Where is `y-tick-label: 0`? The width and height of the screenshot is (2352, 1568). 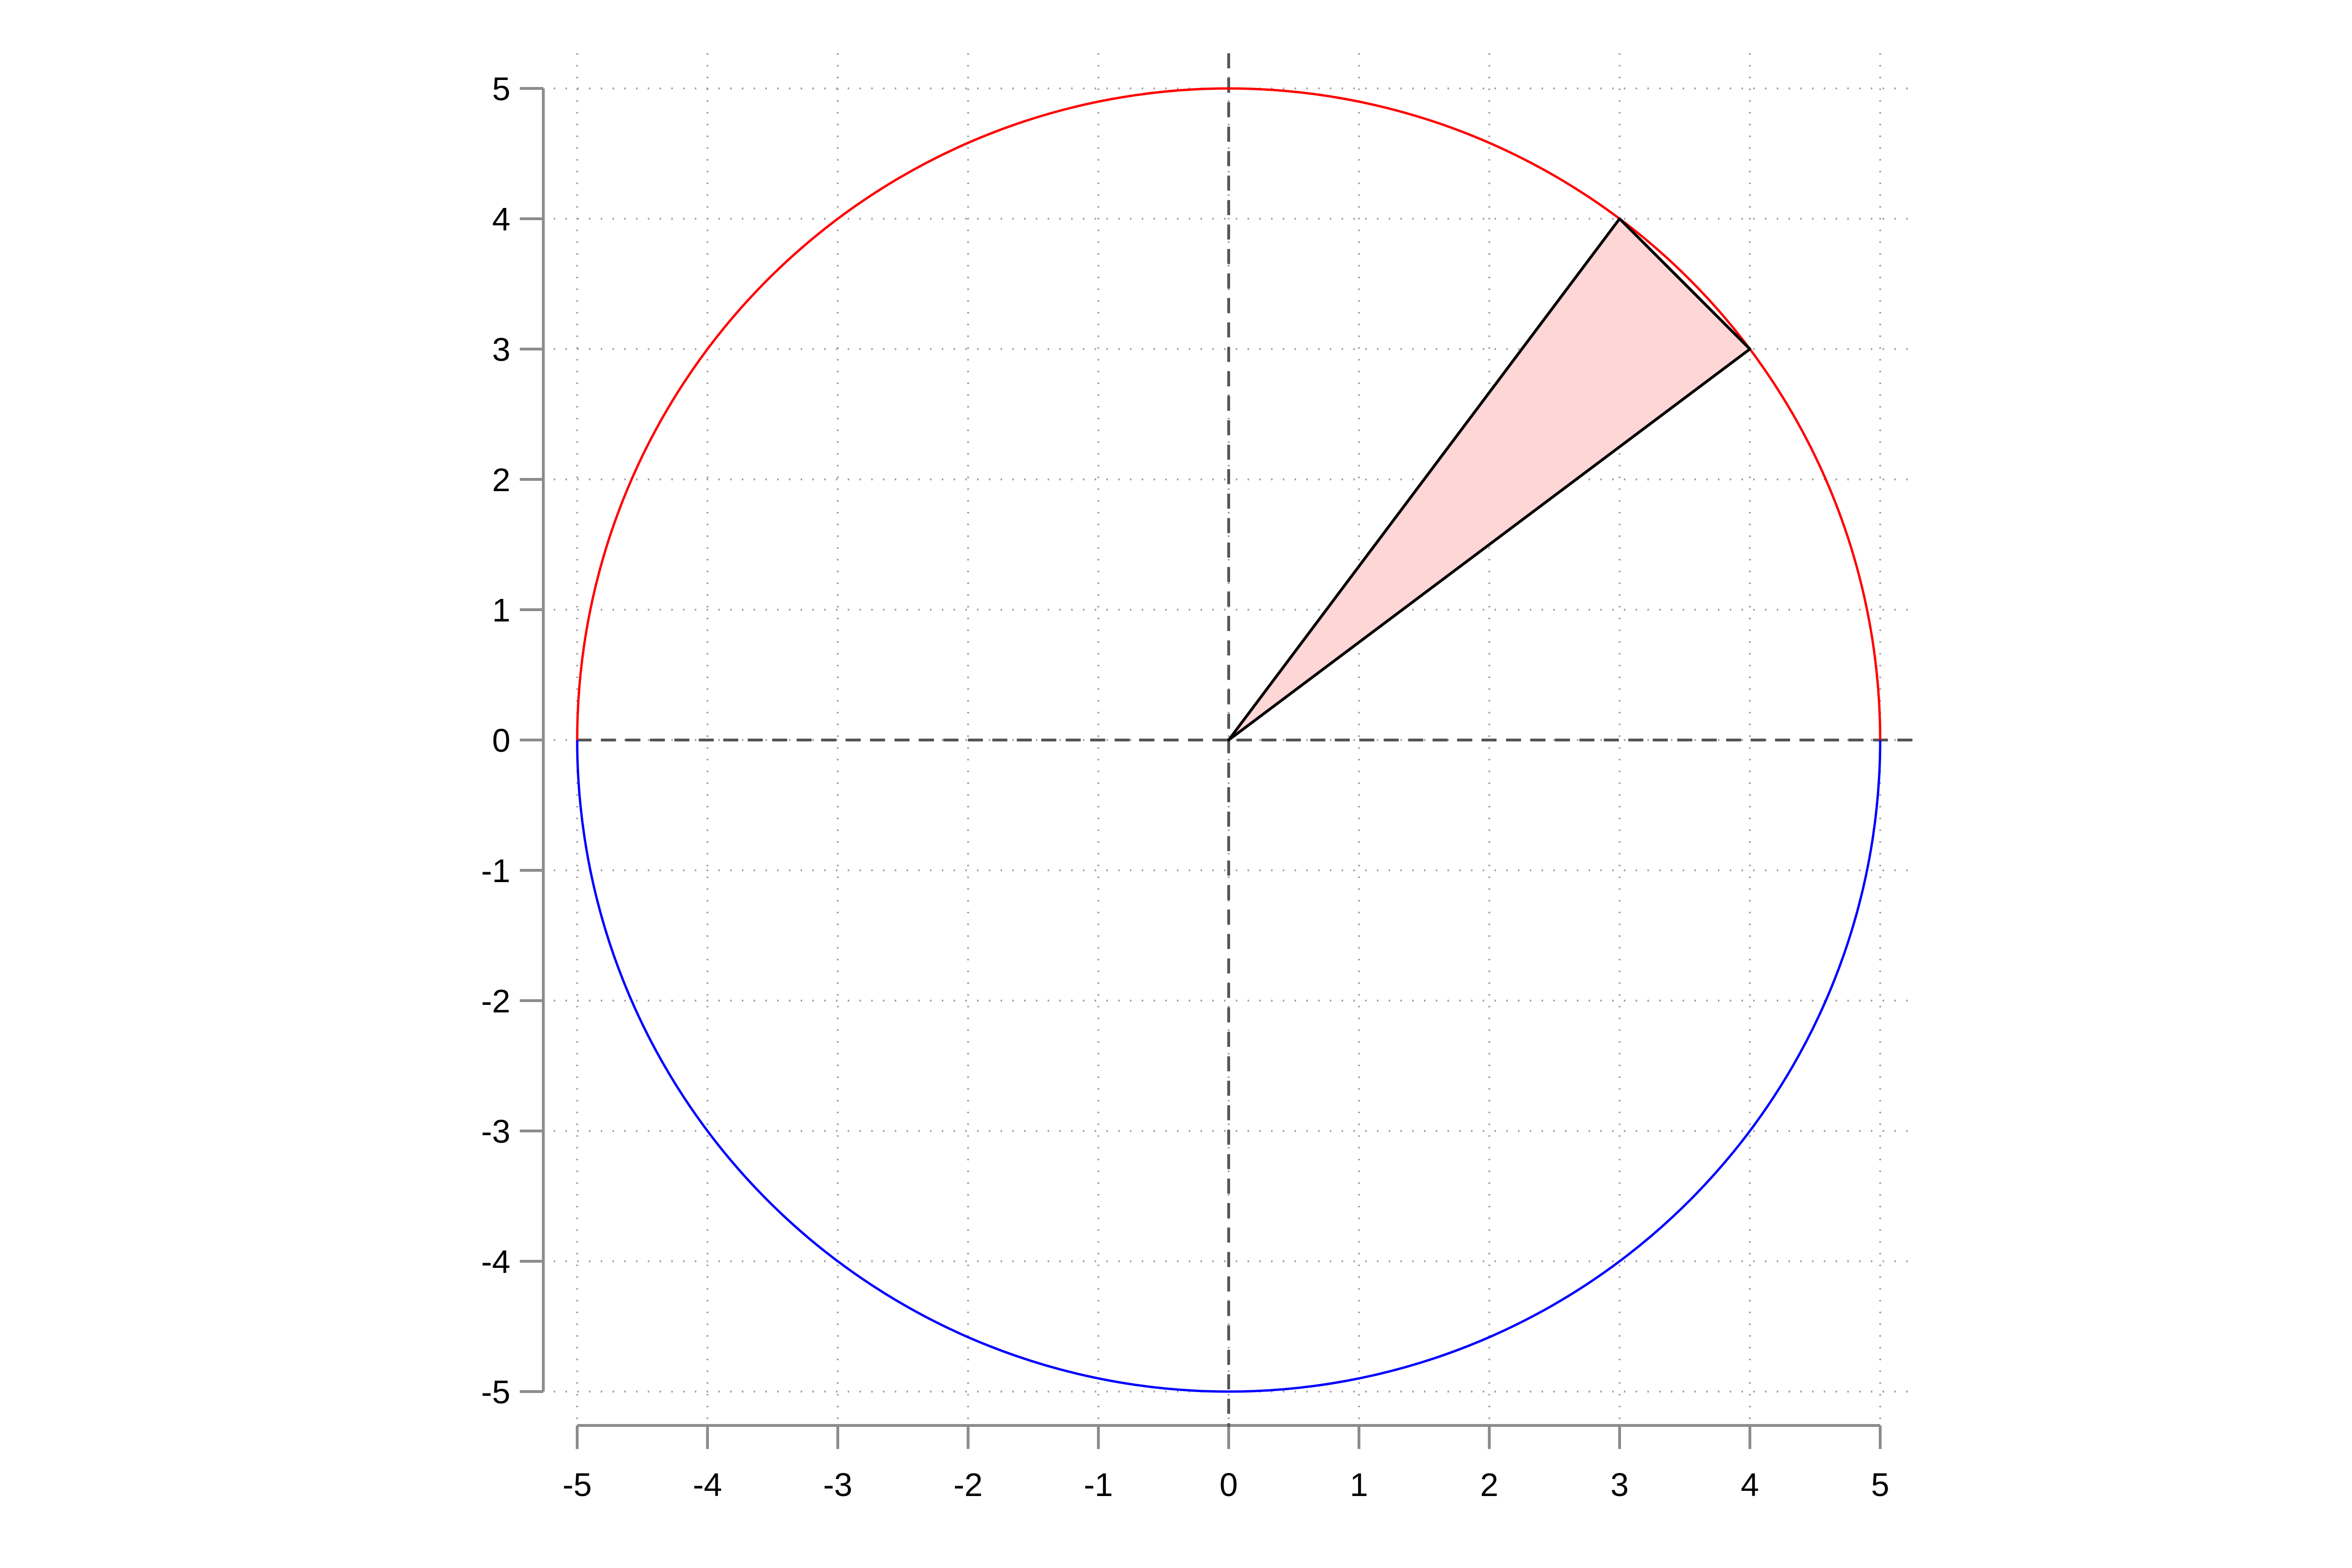 y-tick-label: 0 is located at coordinates (501, 740).